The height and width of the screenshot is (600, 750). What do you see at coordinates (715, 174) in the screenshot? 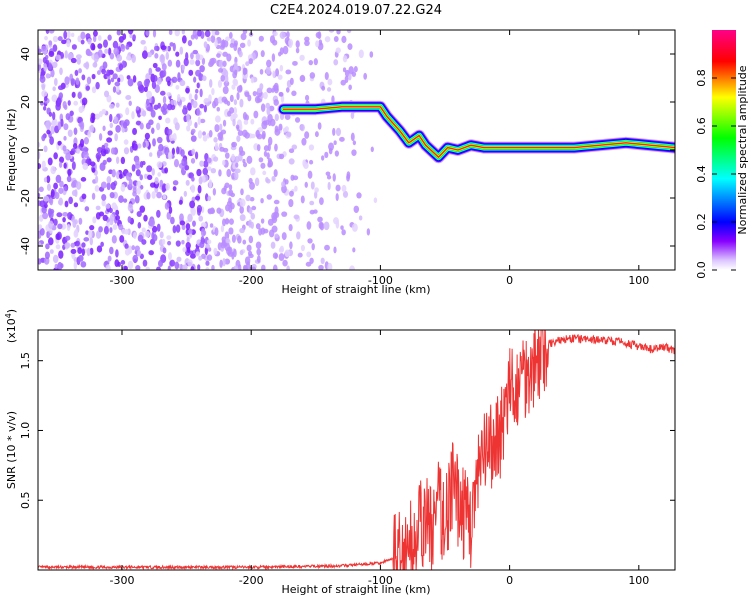
I see `colorbar-ticks: 0.0 0.2 0.4 0.6 0.8` at bounding box center [715, 174].